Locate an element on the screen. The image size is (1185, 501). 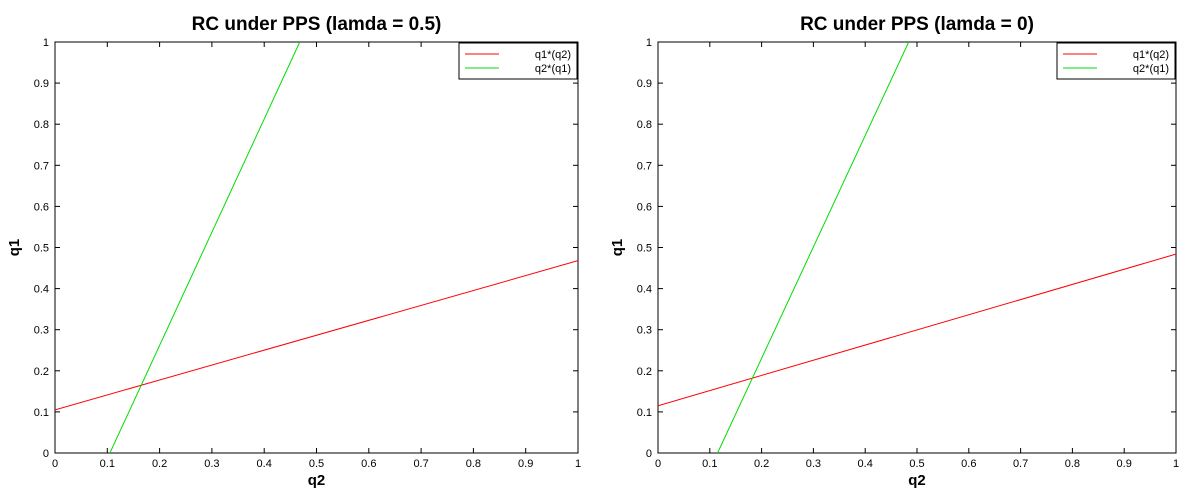
chart-title: RC under PPS (lamda = 0) is located at coordinates (917, 24).